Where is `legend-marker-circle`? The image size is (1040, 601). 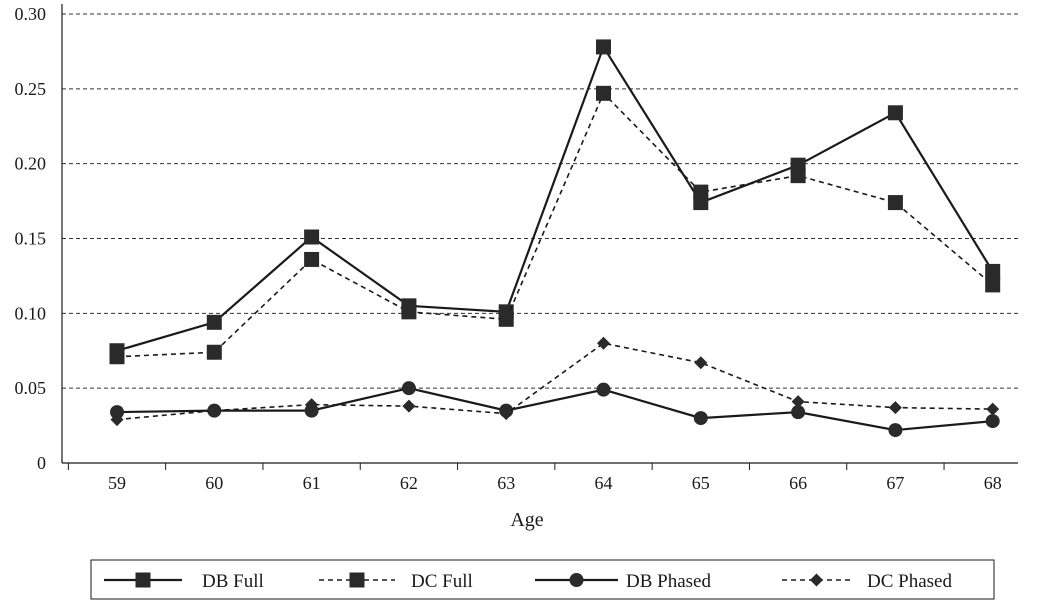 legend-marker-circle is located at coordinates (576, 580).